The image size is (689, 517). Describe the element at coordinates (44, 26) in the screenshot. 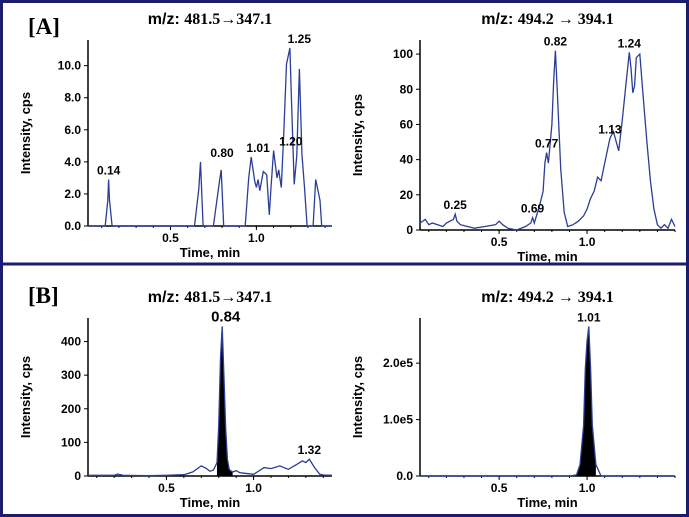

I see `panel-label-a: [A]` at that location.